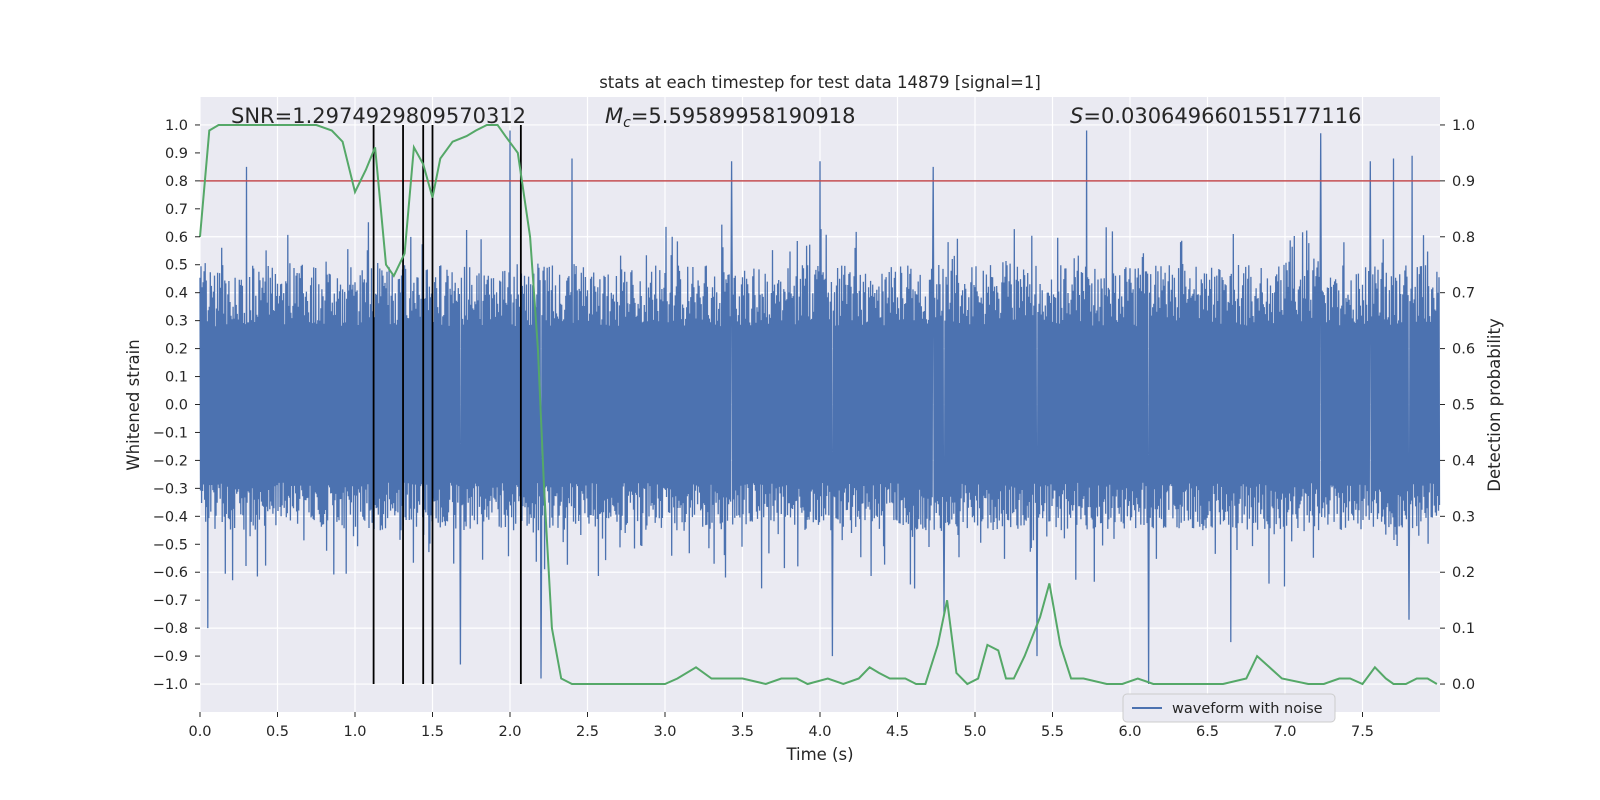 This screenshot has width=1600, height=800. I want to click on x-tick-label-1: 0.5, so click(277, 732).